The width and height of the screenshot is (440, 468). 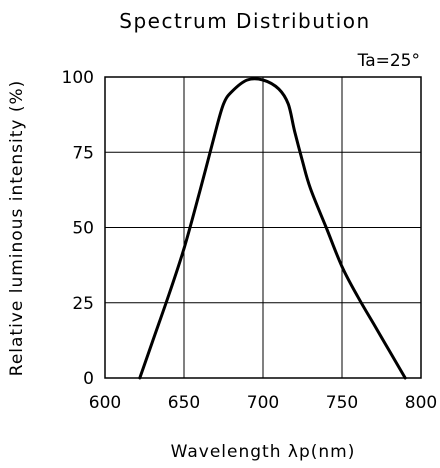 What do you see at coordinates (17, 228) in the screenshot?
I see `y-axis-label: Relative luminous intensity (%)` at bounding box center [17, 228].